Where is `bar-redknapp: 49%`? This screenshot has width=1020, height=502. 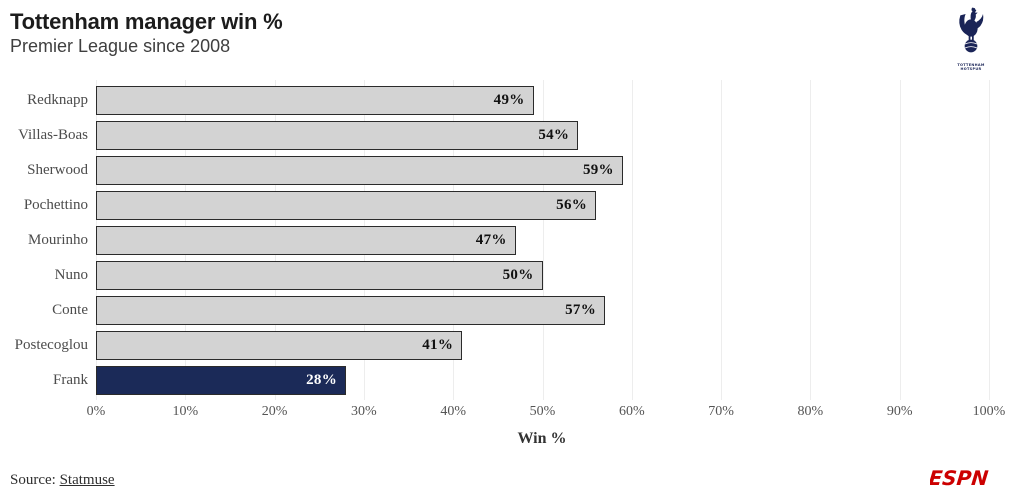
bar-redknapp: 49% is located at coordinates (315, 100).